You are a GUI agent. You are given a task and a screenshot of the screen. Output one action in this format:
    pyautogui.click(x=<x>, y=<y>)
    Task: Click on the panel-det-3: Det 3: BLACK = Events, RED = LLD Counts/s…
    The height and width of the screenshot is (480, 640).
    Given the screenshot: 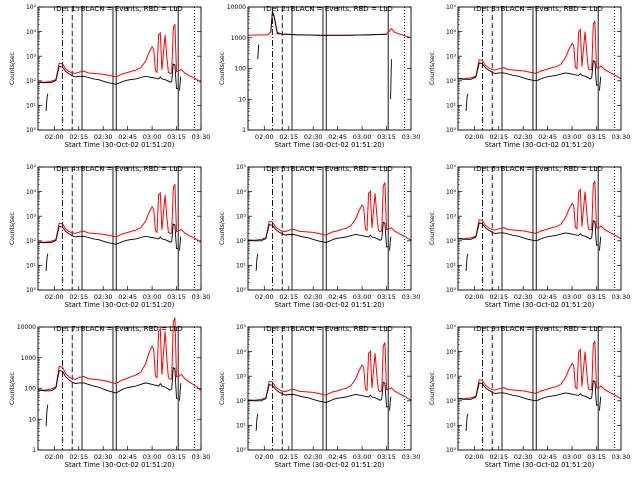 What is the action you would take?
    pyautogui.click(x=529, y=76)
    